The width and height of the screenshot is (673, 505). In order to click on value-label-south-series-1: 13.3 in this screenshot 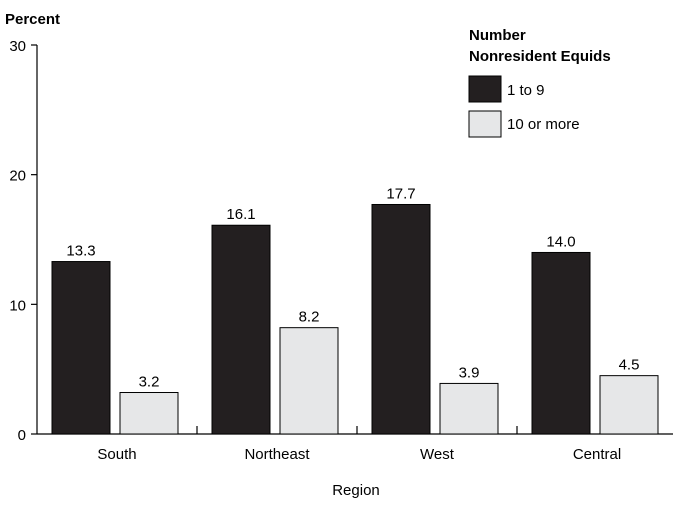, I will do `click(80, 251)`.